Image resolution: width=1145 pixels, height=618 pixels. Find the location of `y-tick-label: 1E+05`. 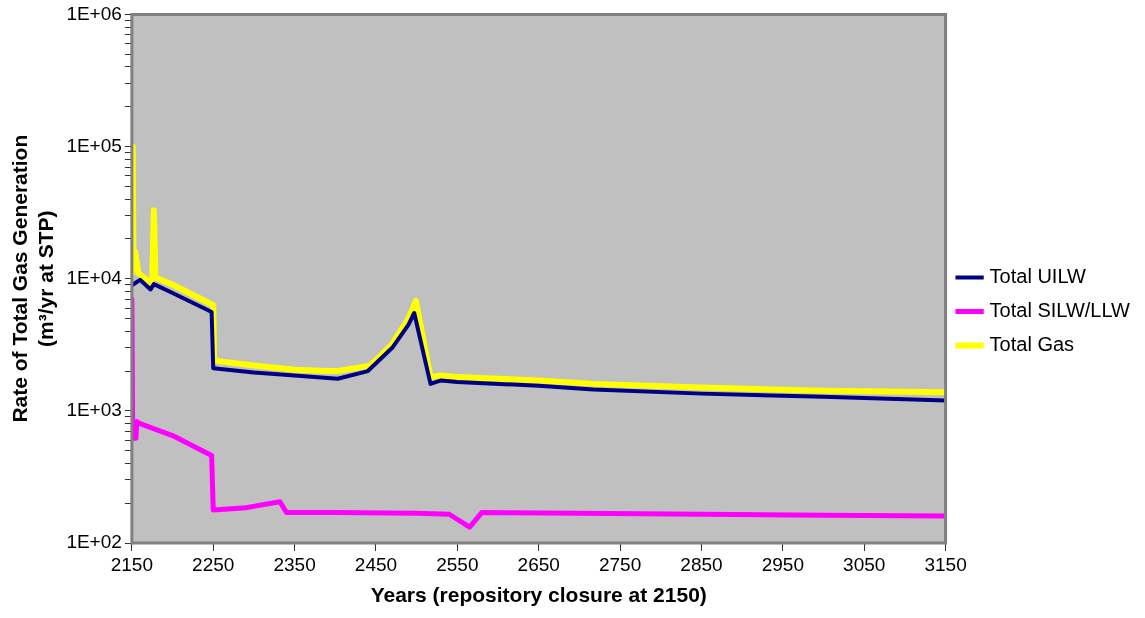

y-tick-label: 1E+05 is located at coordinates (94, 145).